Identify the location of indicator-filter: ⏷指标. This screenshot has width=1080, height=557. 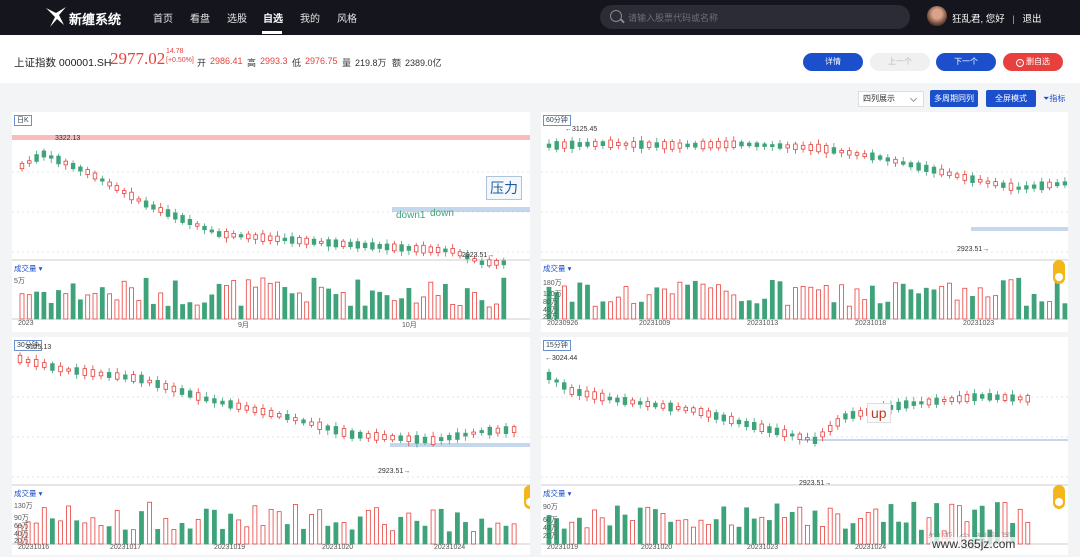
(1054, 98).